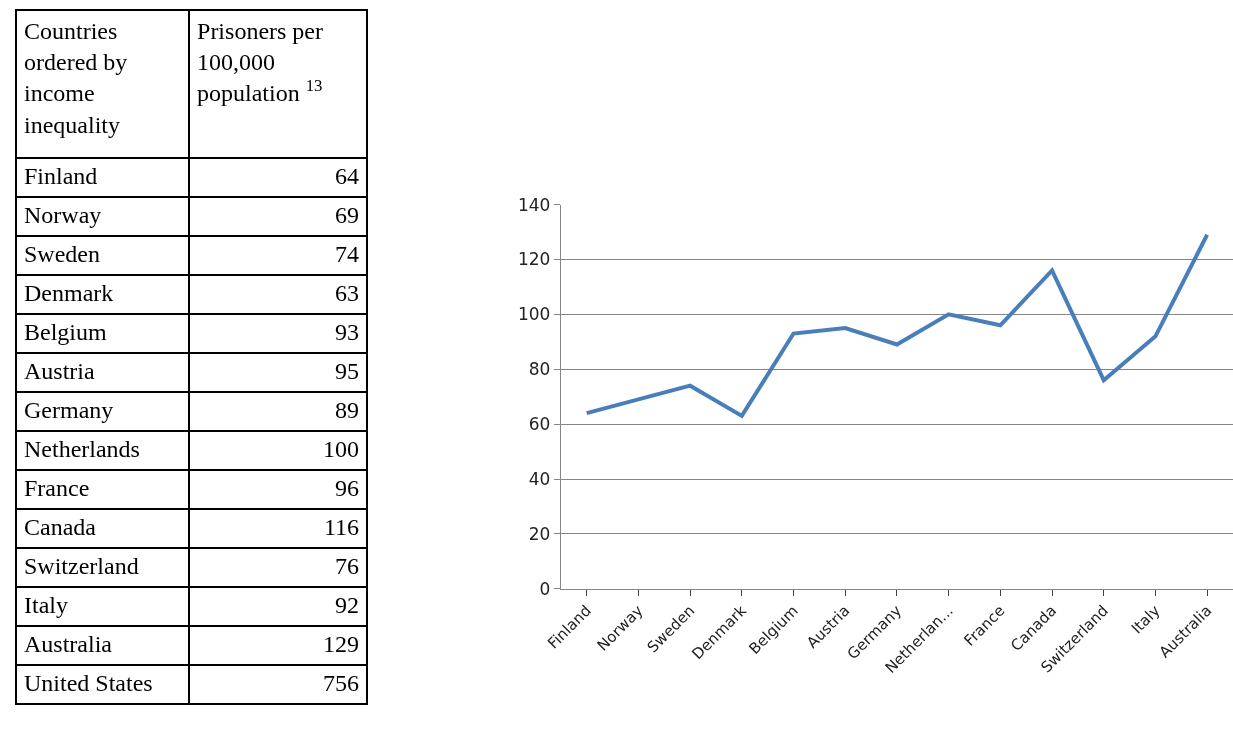 The height and width of the screenshot is (734, 1233). What do you see at coordinates (341, 449) in the screenshot?
I see `data-label: 100` at bounding box center [341, 449].